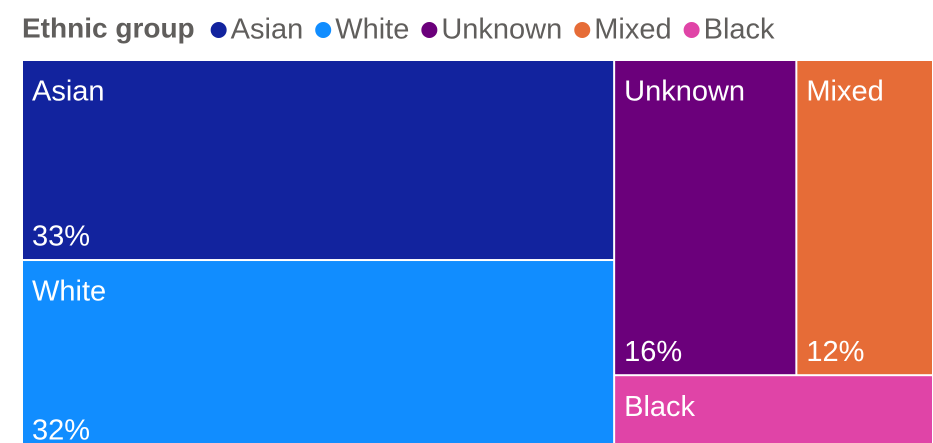 This screenshot has height=443, width=933. I want to click on tile-value-label: 32%, so click(61, 429).